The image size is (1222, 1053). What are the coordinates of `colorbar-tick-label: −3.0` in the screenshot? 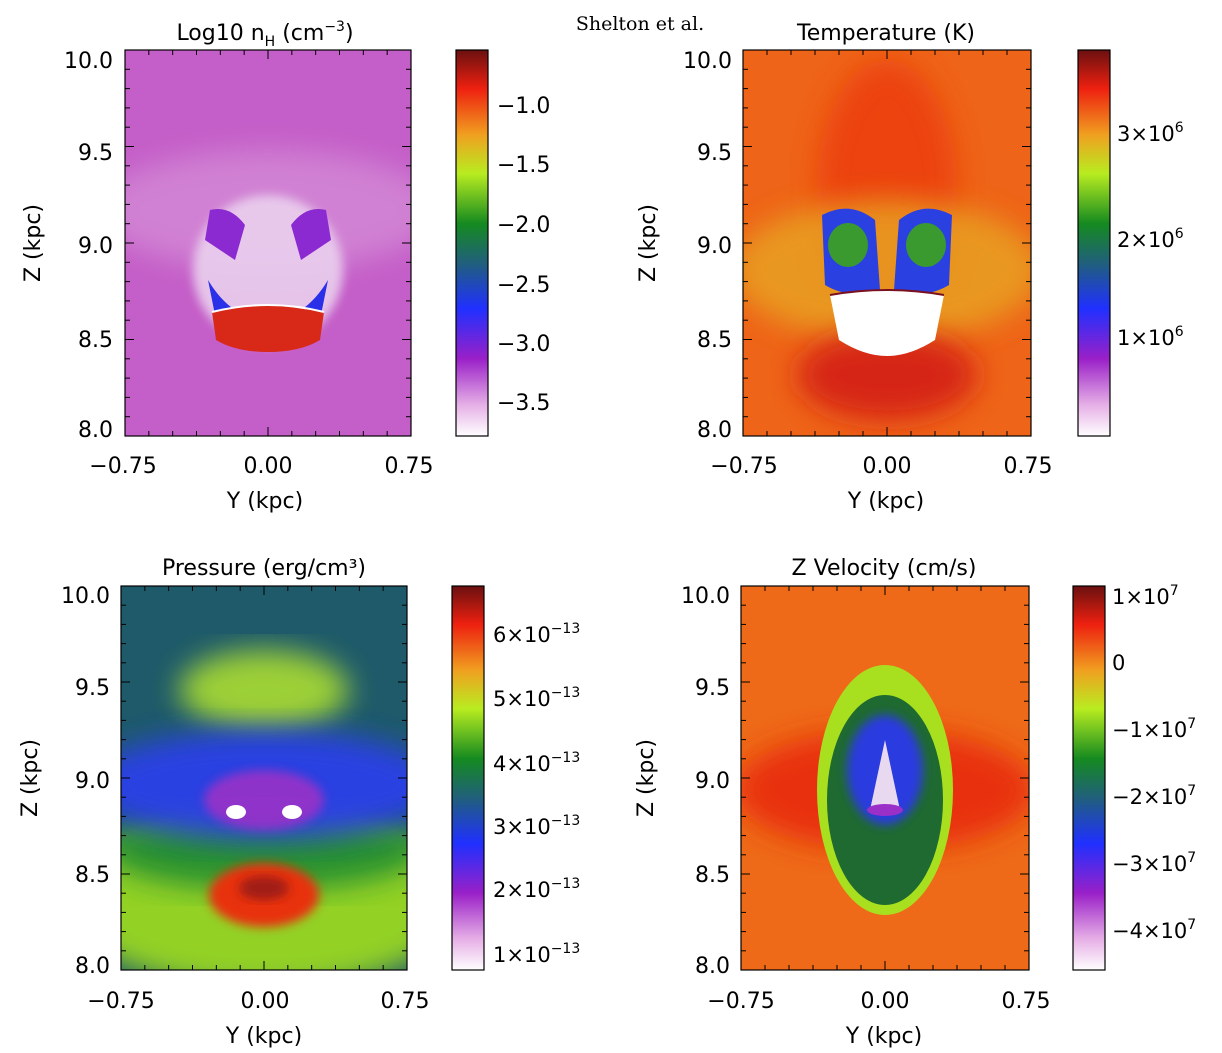 It's located at (523, 344).